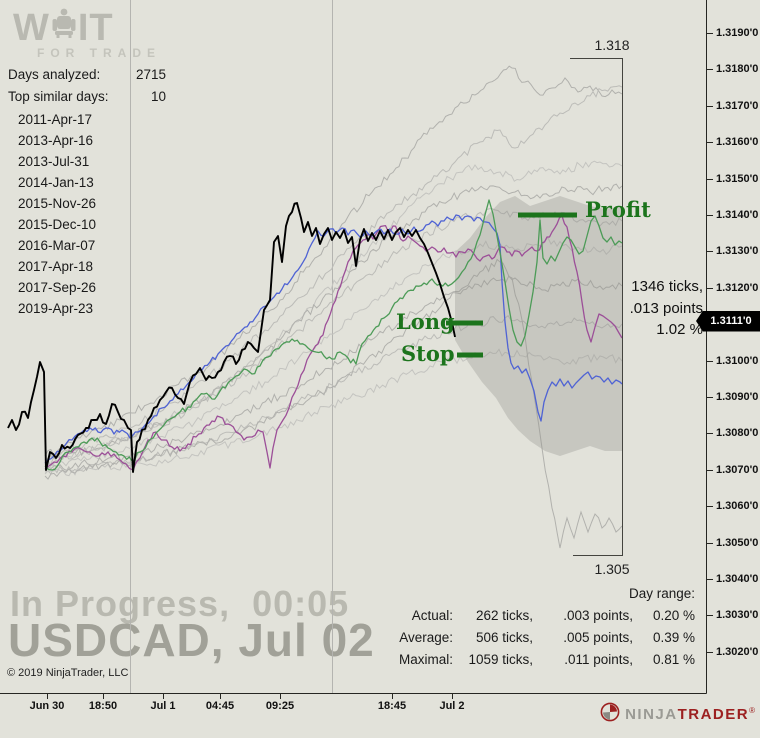  Describe the element at coordinates (597, 307) in the screenshot. I see `projection-bracket` at that location.